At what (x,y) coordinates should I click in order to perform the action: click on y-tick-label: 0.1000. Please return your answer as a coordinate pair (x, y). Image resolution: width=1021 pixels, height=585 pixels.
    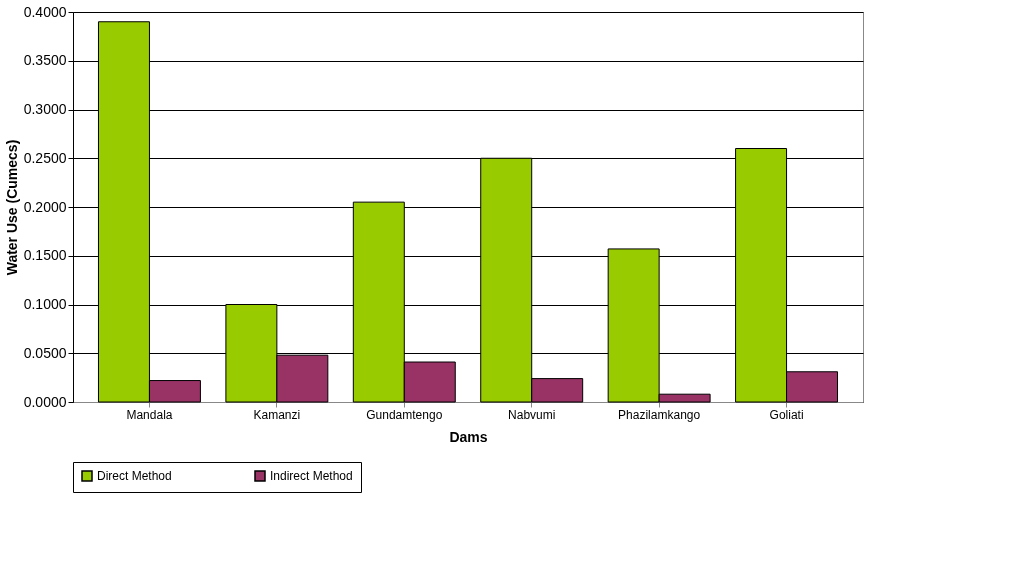
    Looking at the image, I should click on (45, 304).